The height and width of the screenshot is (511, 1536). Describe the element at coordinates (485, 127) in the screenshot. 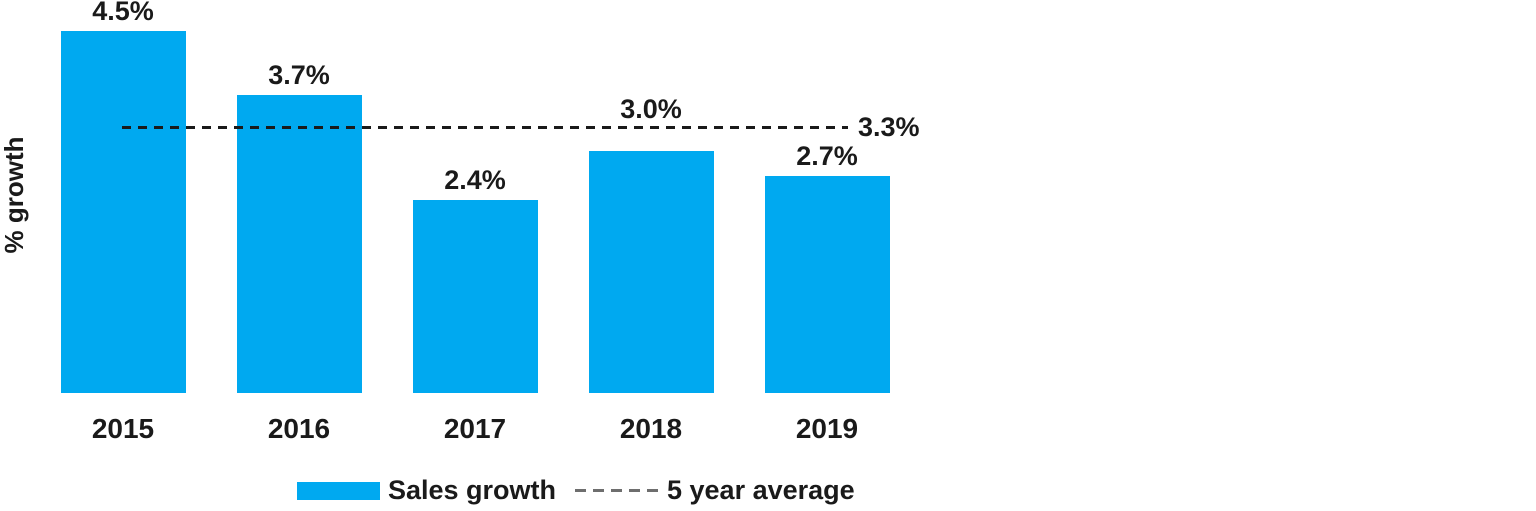

I see `average-dashed-line` at that location.